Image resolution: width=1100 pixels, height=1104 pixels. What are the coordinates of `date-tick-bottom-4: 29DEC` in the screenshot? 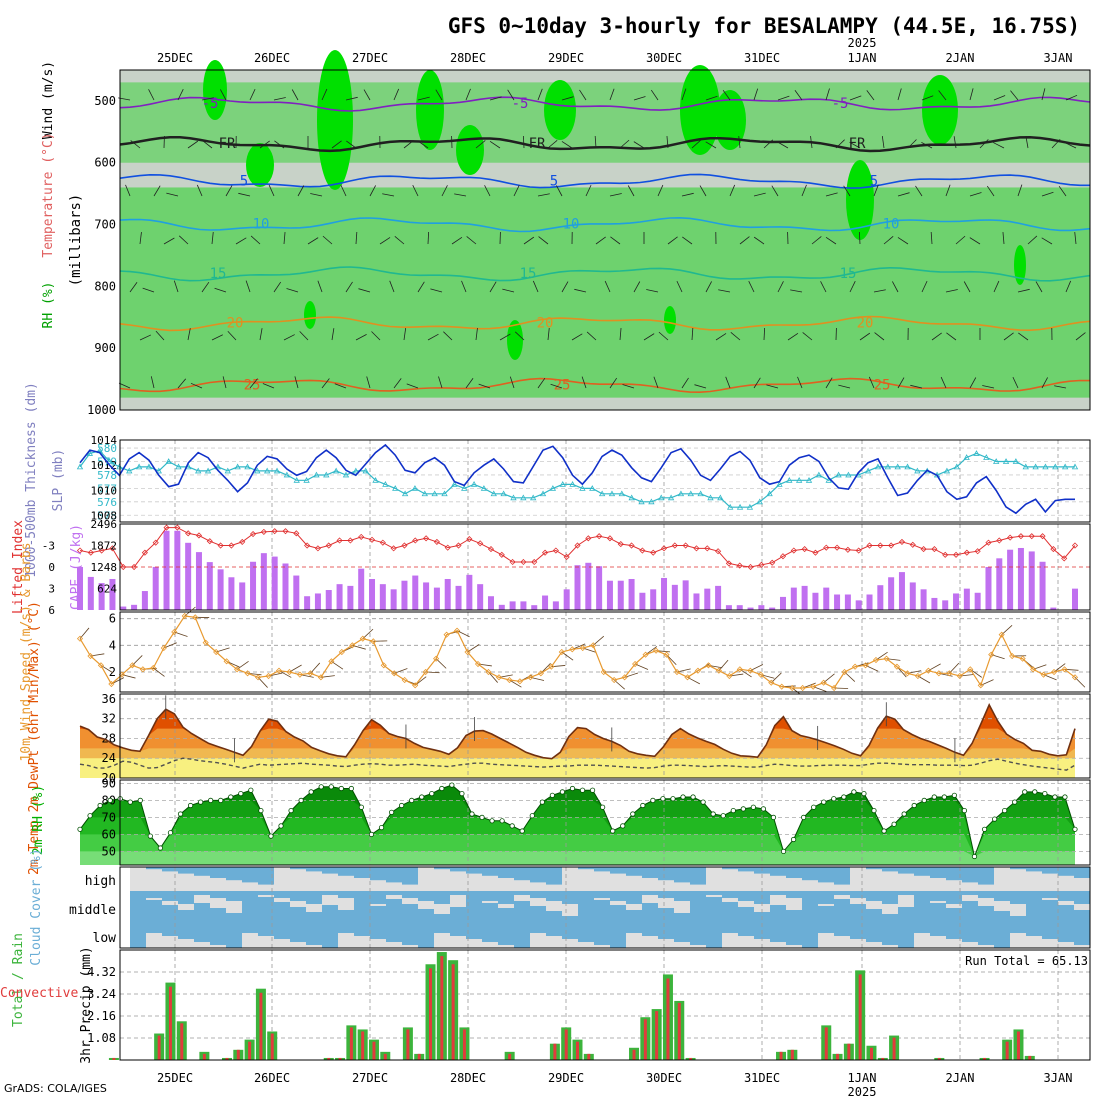 It's located at (566, 1078).